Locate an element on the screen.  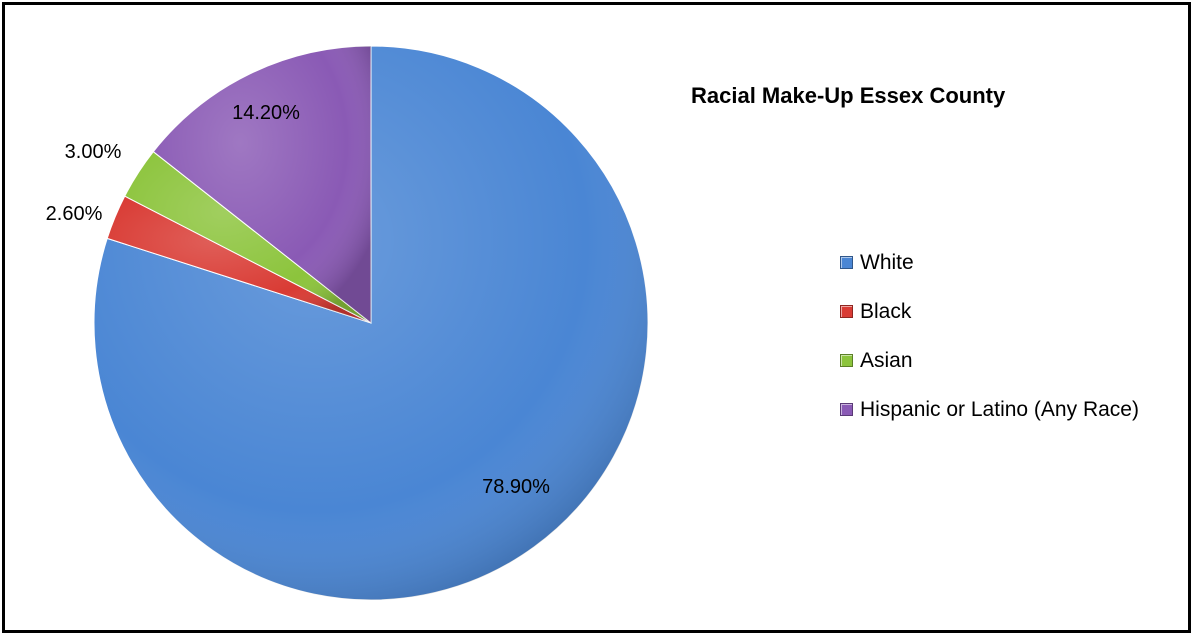
legend-item: Asian is located at coordinates (989, 360).